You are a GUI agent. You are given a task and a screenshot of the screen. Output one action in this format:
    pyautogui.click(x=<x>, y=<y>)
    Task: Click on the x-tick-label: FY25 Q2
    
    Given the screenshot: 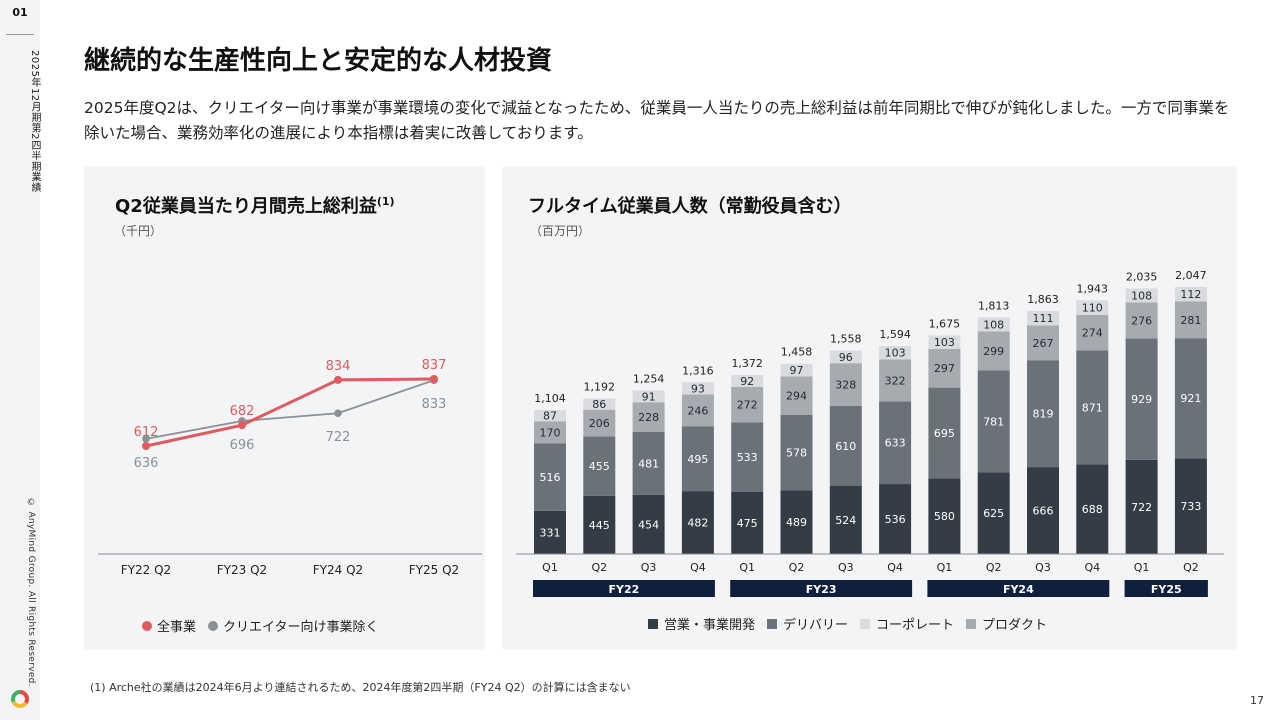 What is the action you would take?
    pyautogui.click(x=434, y=570)
    